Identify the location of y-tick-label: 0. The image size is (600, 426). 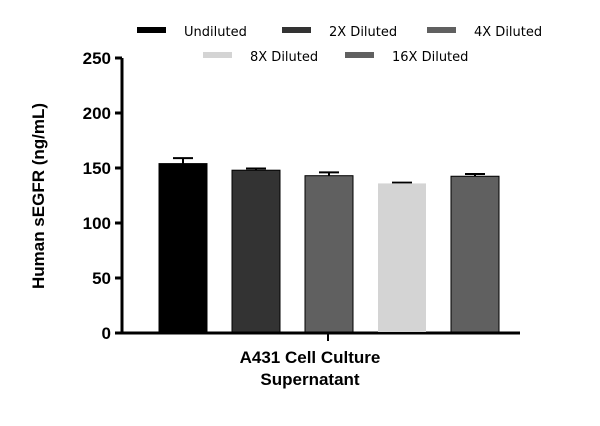
(106, 333).